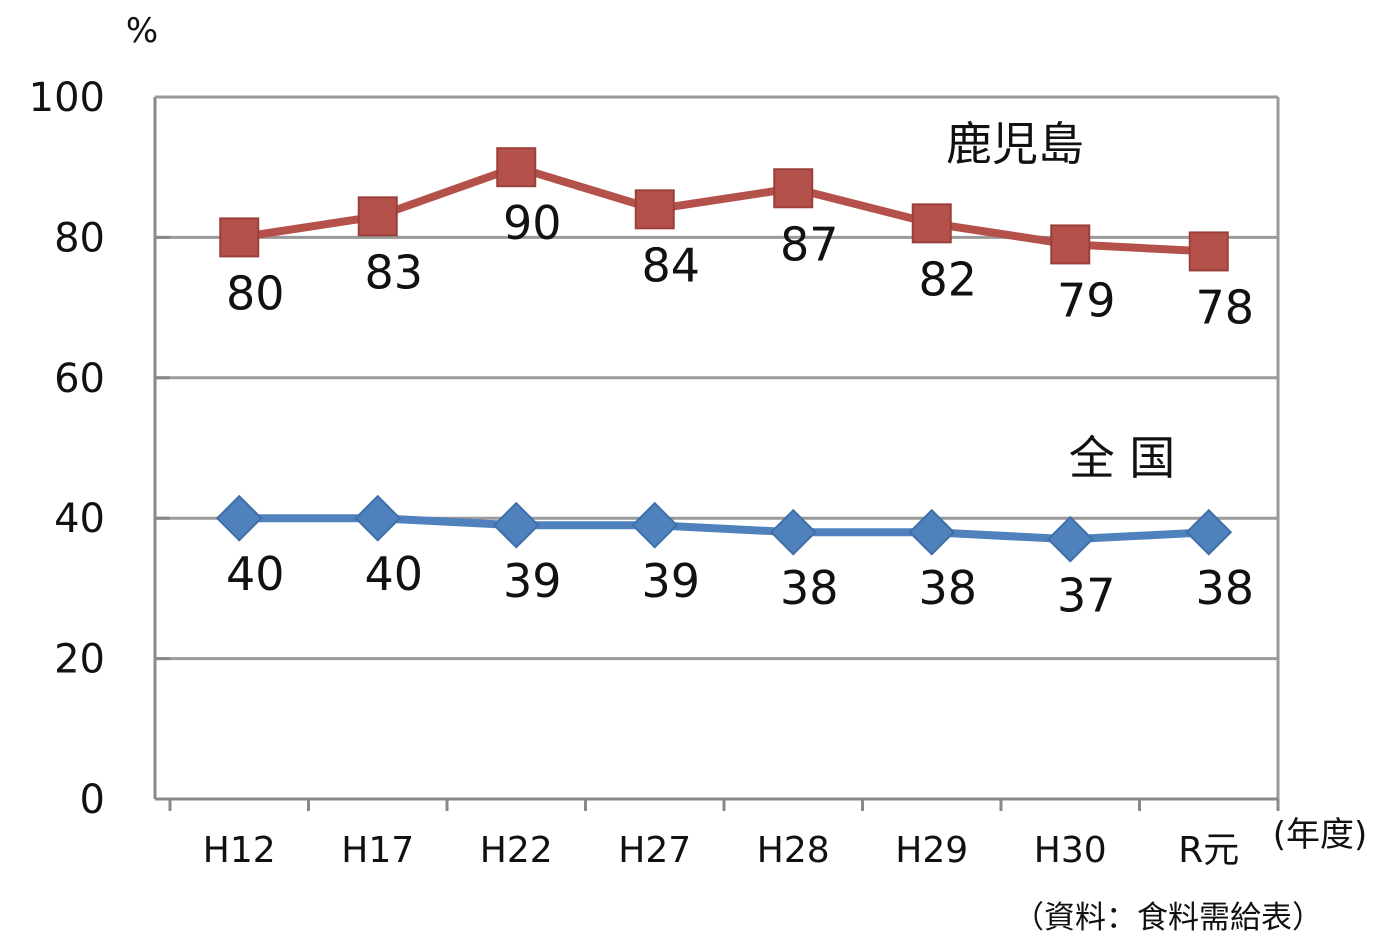  I want to click on y-tick-label: 100, so click(67, 98).